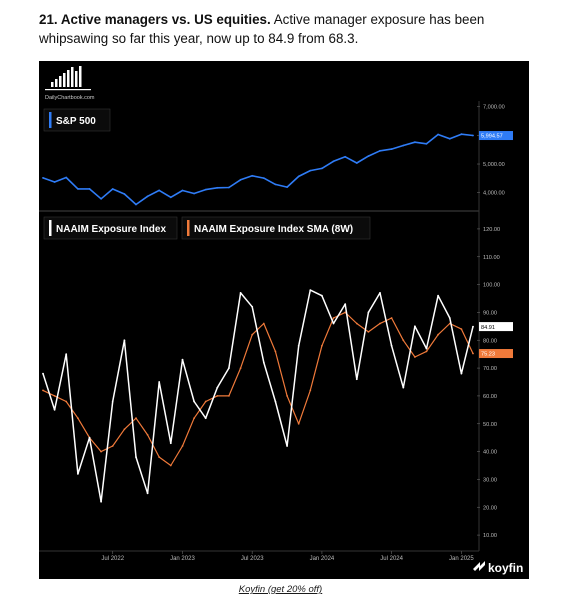 This screenshot has width=561, height=609. I want to click on naaim-legend: NAAIM Exposure Index, so click(110, 228).